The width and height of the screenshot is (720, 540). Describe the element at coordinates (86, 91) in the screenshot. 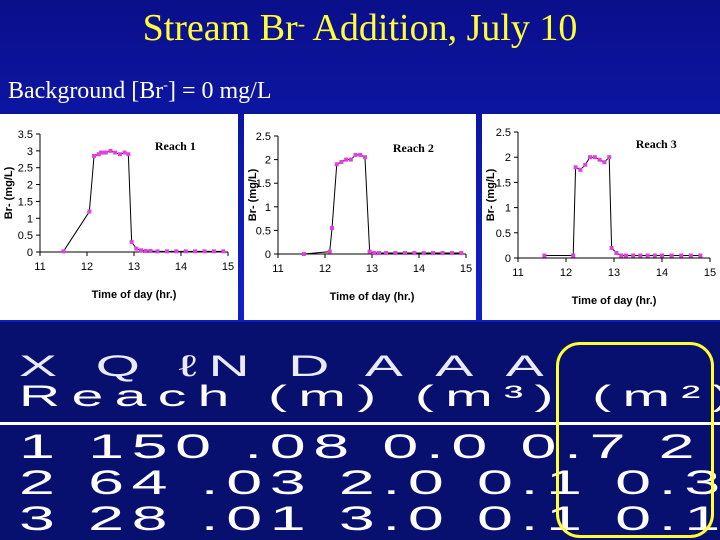

I see `subtitle-left: Background [Br` at that location.